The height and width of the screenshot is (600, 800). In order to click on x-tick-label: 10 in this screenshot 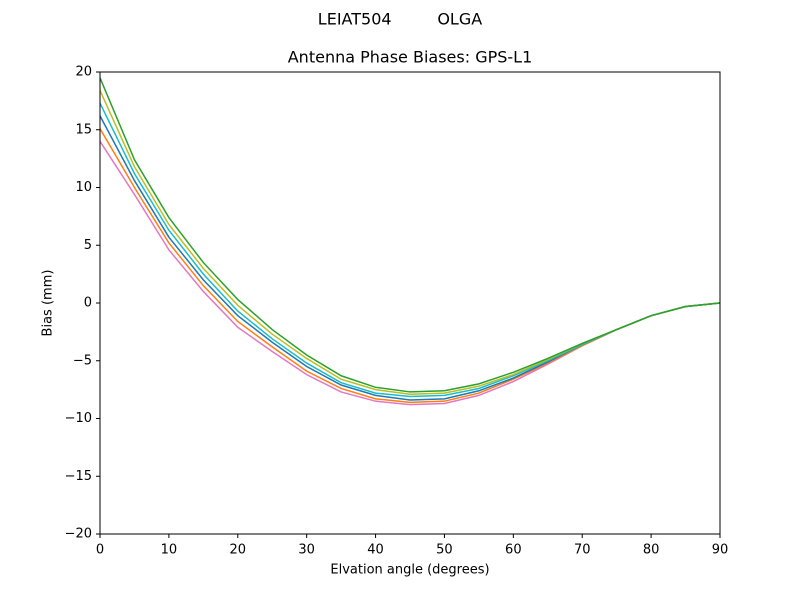, I will do `click(169, 550)`.